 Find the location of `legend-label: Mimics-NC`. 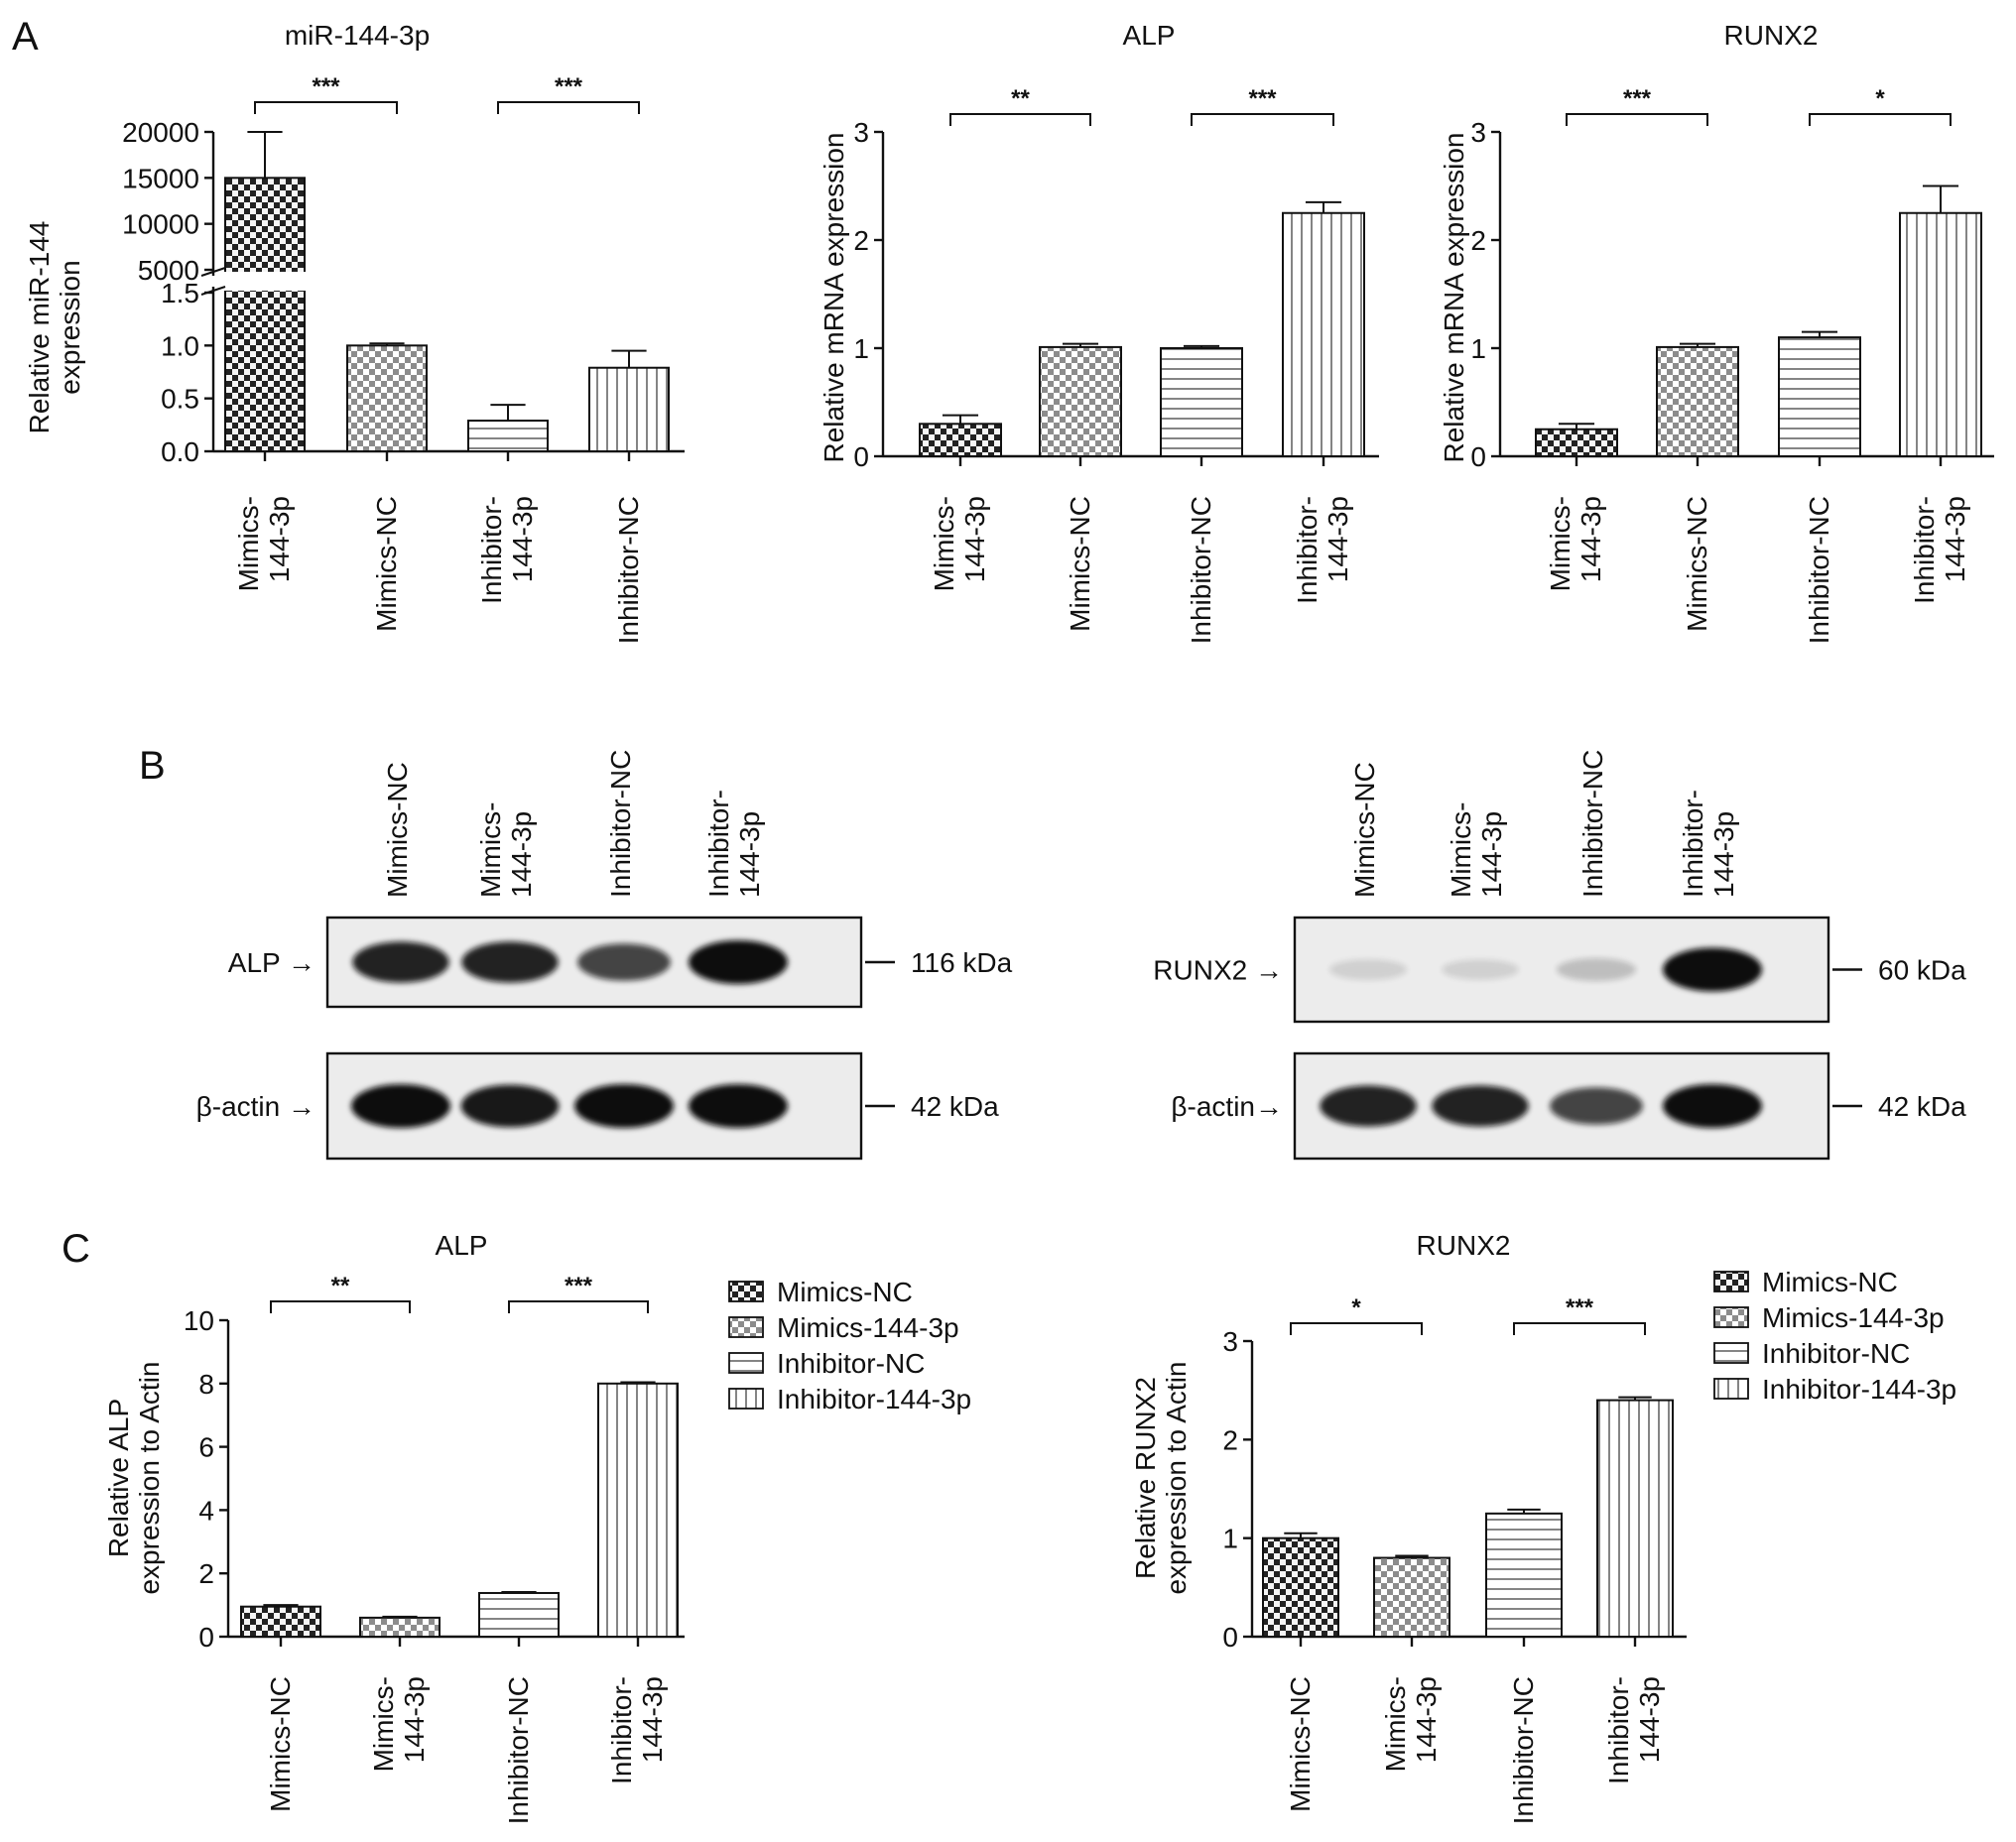

legend-label: Mimics-NC is located at coordinates (1830, 1282).